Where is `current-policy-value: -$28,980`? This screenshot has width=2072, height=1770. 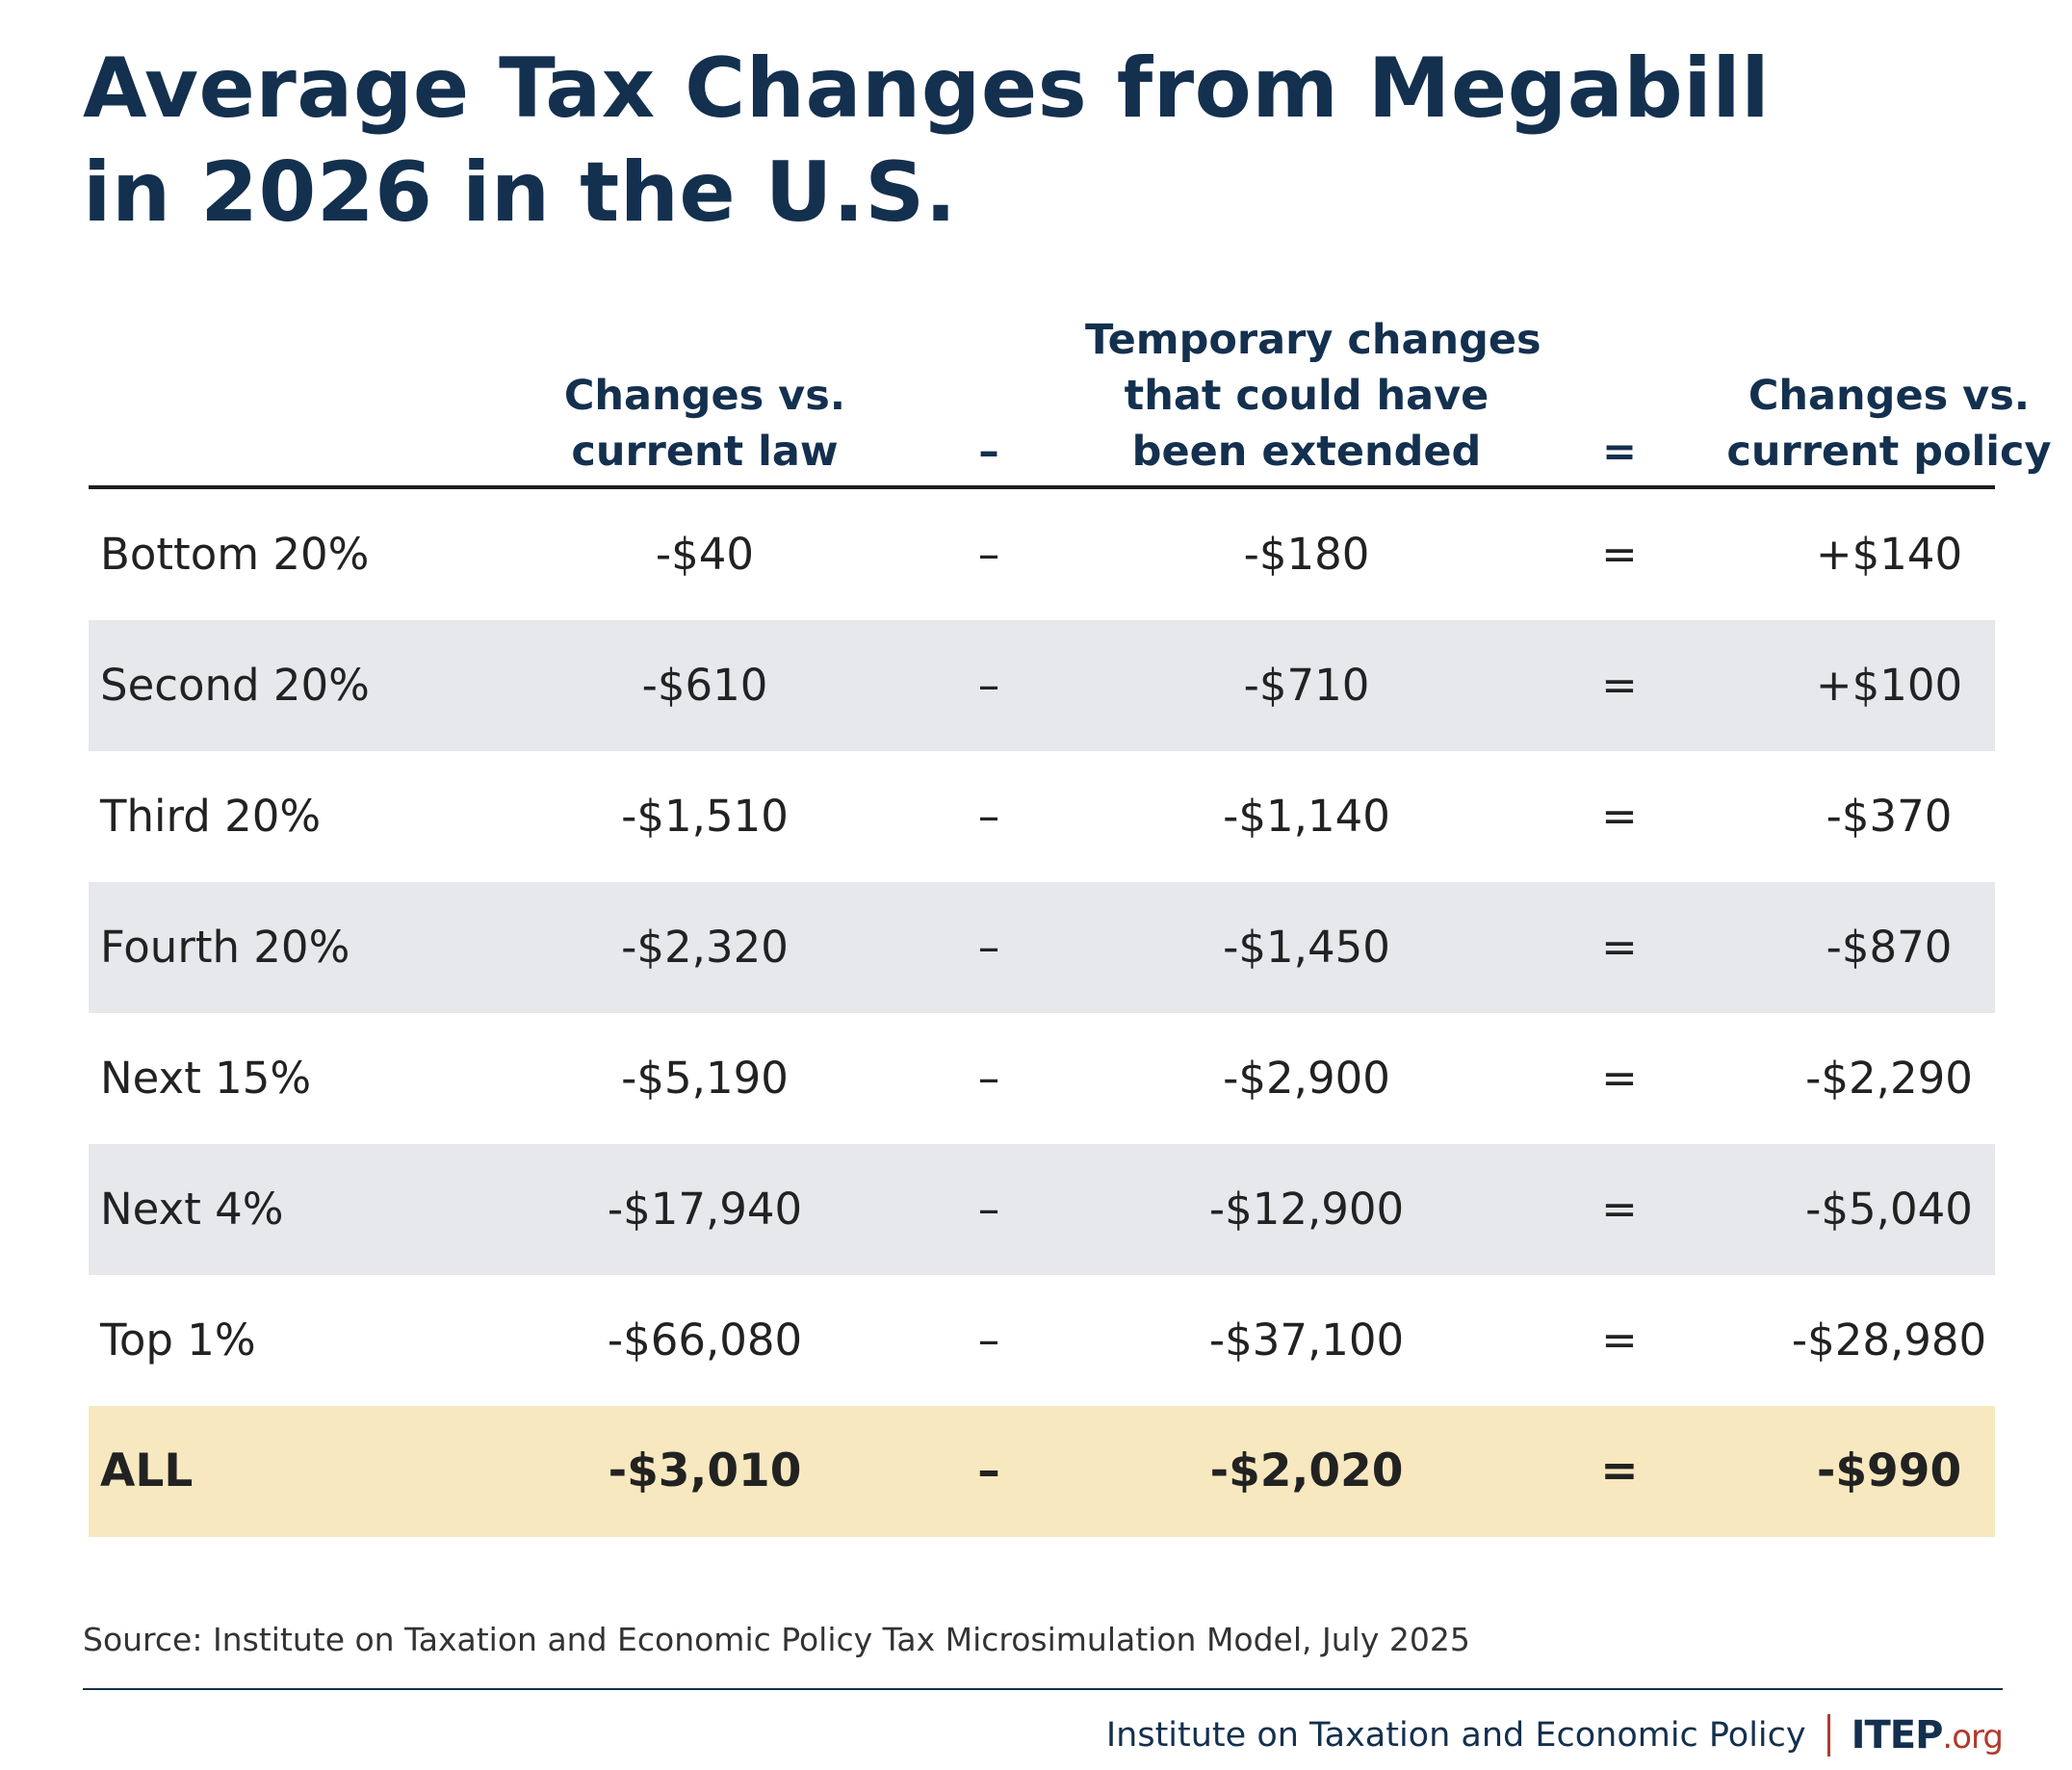 current-policy-value: -$28,980 is located at coordinates (1889, 1340).